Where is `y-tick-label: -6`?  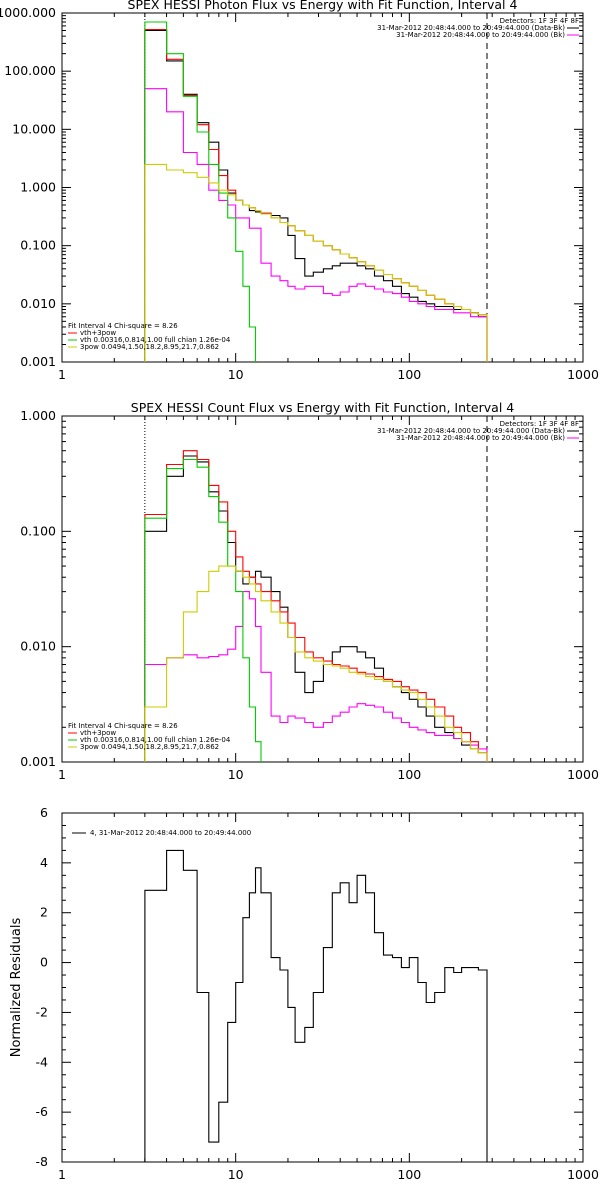 y-tick-label: -6 is located at coordinates (42, 1111).